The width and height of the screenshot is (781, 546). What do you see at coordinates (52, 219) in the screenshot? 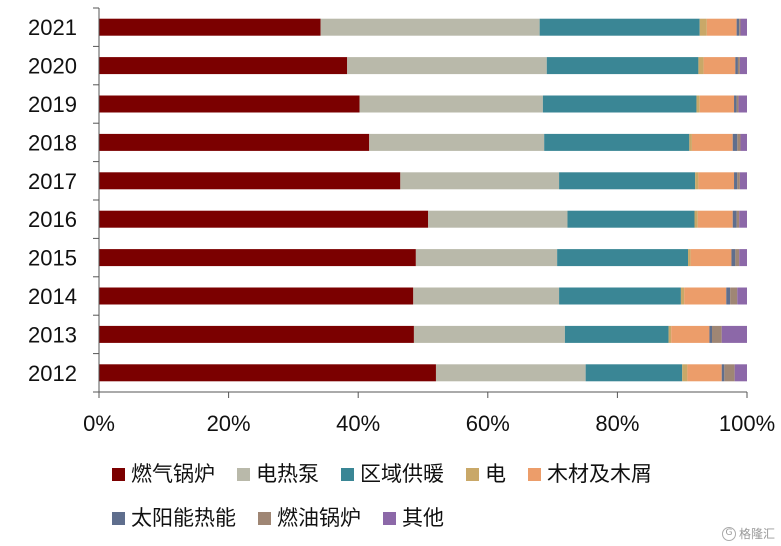
I see `y-tick-label-2016: 2016` at bounding box center [52, 219].